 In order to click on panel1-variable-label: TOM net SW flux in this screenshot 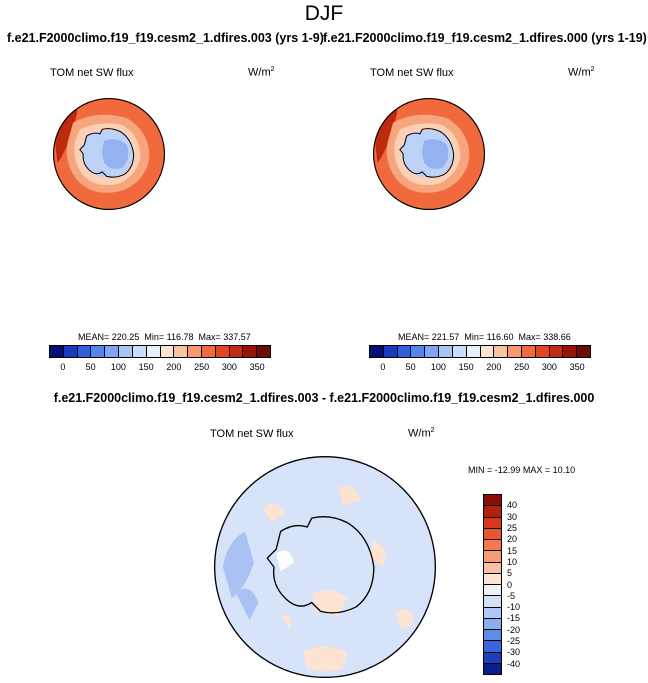, I will do `click(92, 73)`.